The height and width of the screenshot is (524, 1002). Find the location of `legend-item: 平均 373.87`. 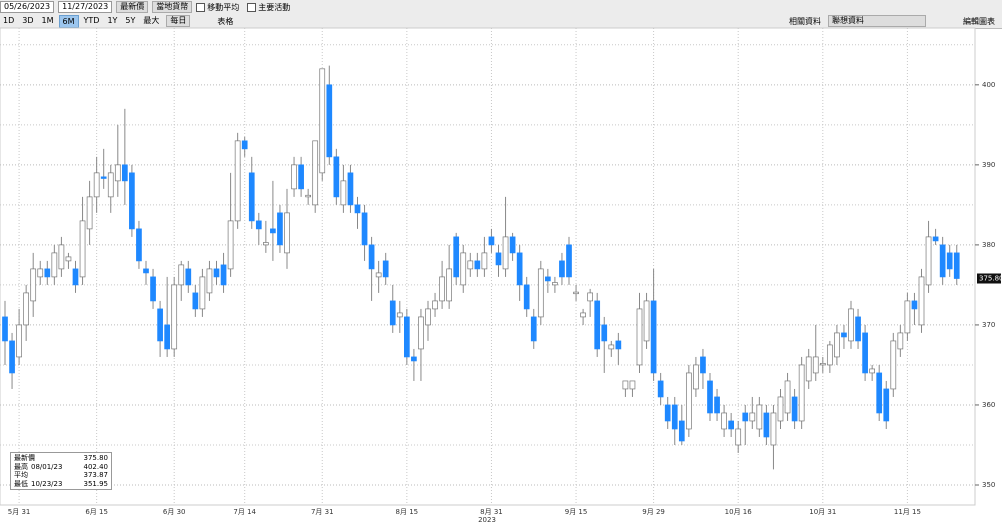

legend-item: 平均 373.87 is located at coordinates (61, 475).